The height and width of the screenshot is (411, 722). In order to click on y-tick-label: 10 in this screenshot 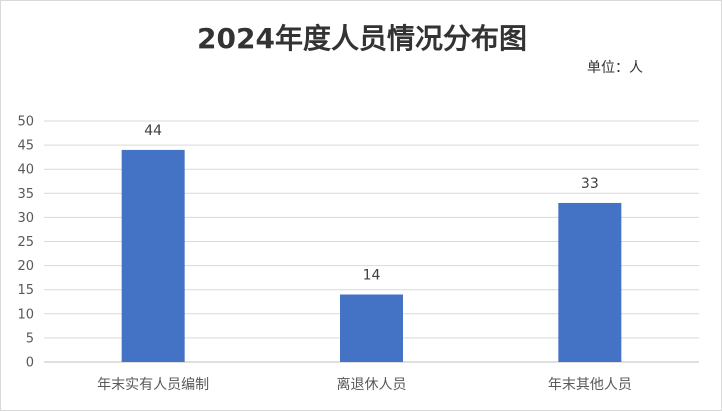, I will do `click(25, 314)`.